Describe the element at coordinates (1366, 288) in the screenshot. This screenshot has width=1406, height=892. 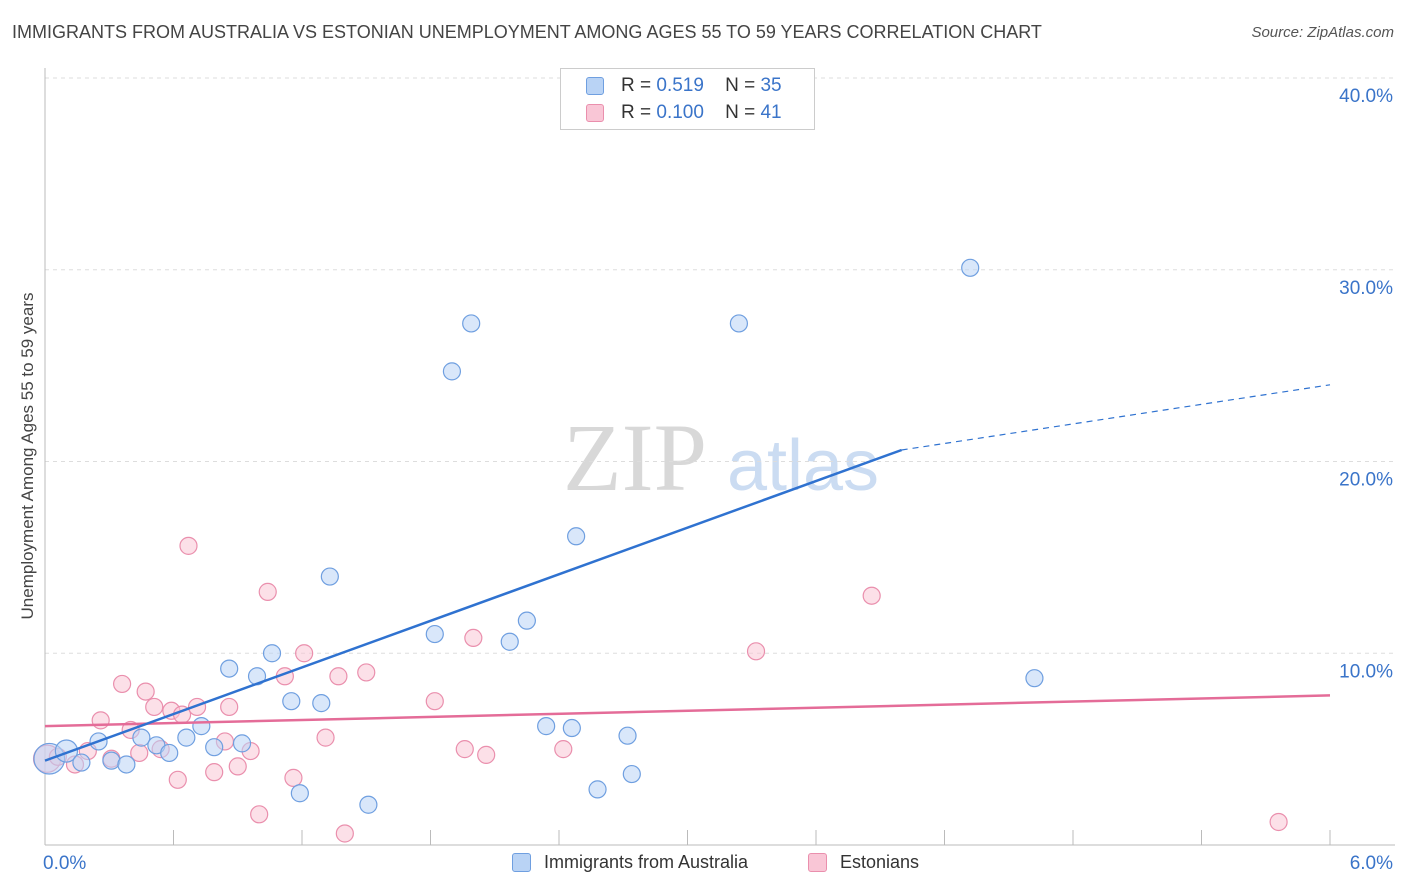
I see `y-tick-label: 30.0%` at that location.